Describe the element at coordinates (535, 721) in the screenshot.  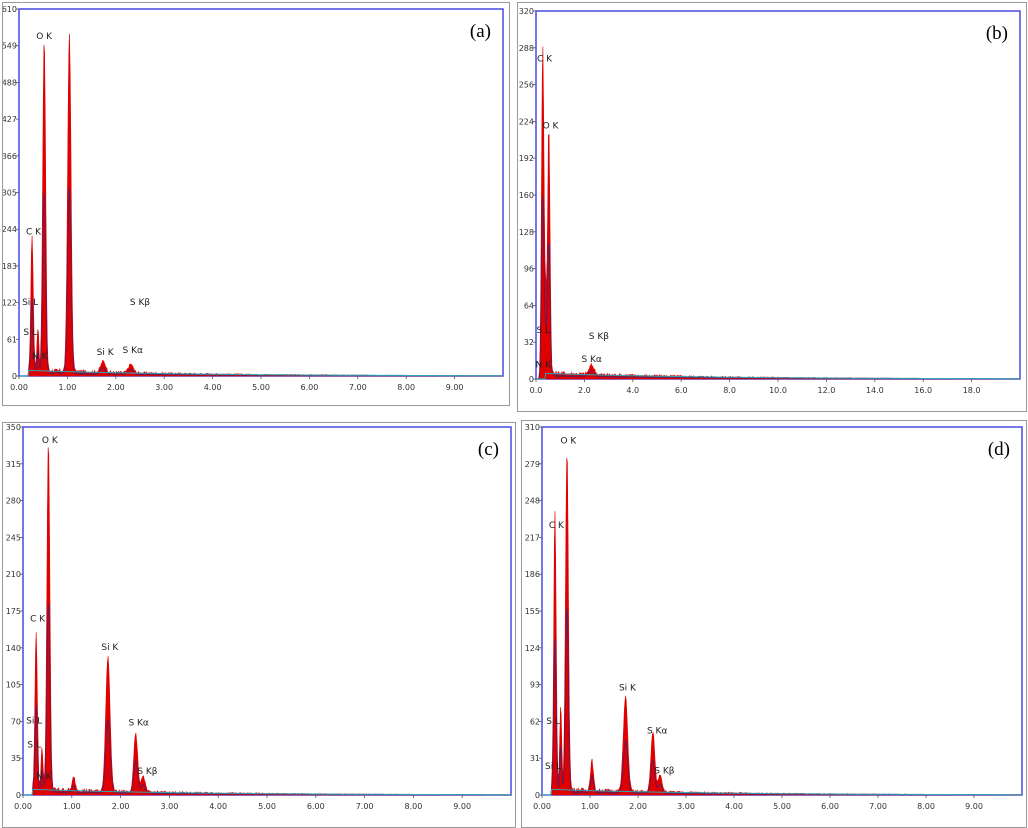
I see `y-tick-label: 62` at that location.